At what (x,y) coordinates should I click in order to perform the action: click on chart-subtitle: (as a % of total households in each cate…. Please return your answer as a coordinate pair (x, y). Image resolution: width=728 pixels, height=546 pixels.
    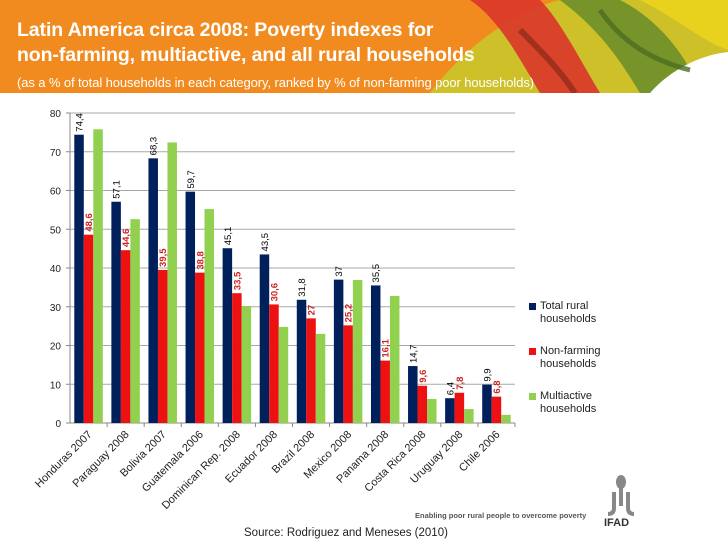
    Looking at the image, I should click on (275, 82).